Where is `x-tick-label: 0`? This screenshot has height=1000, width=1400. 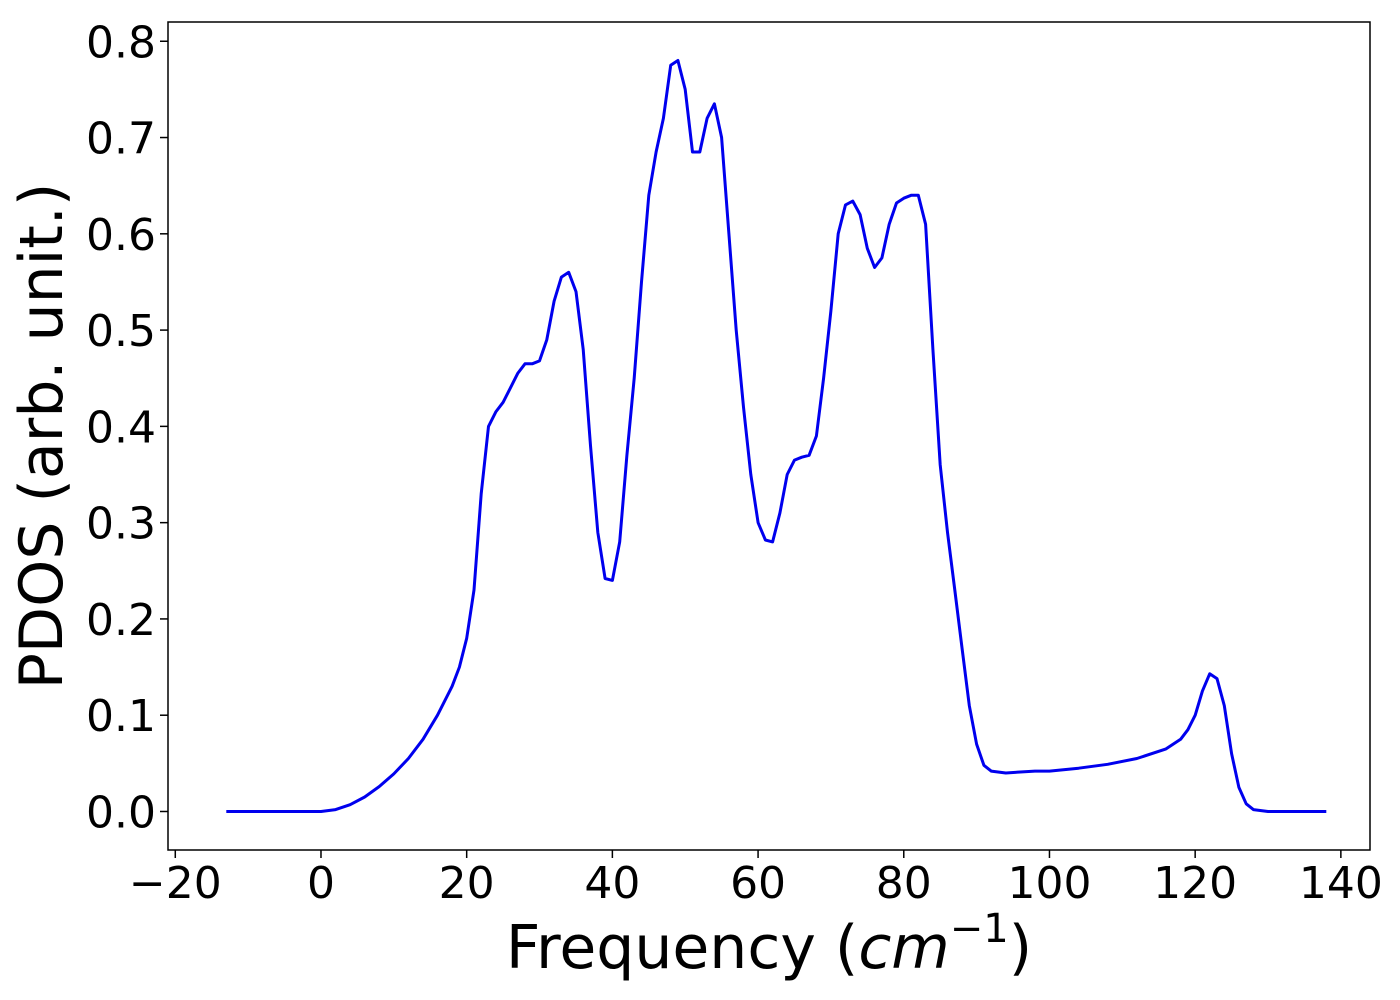
x-tick-label: 0 is located at coordinates (321, 883).